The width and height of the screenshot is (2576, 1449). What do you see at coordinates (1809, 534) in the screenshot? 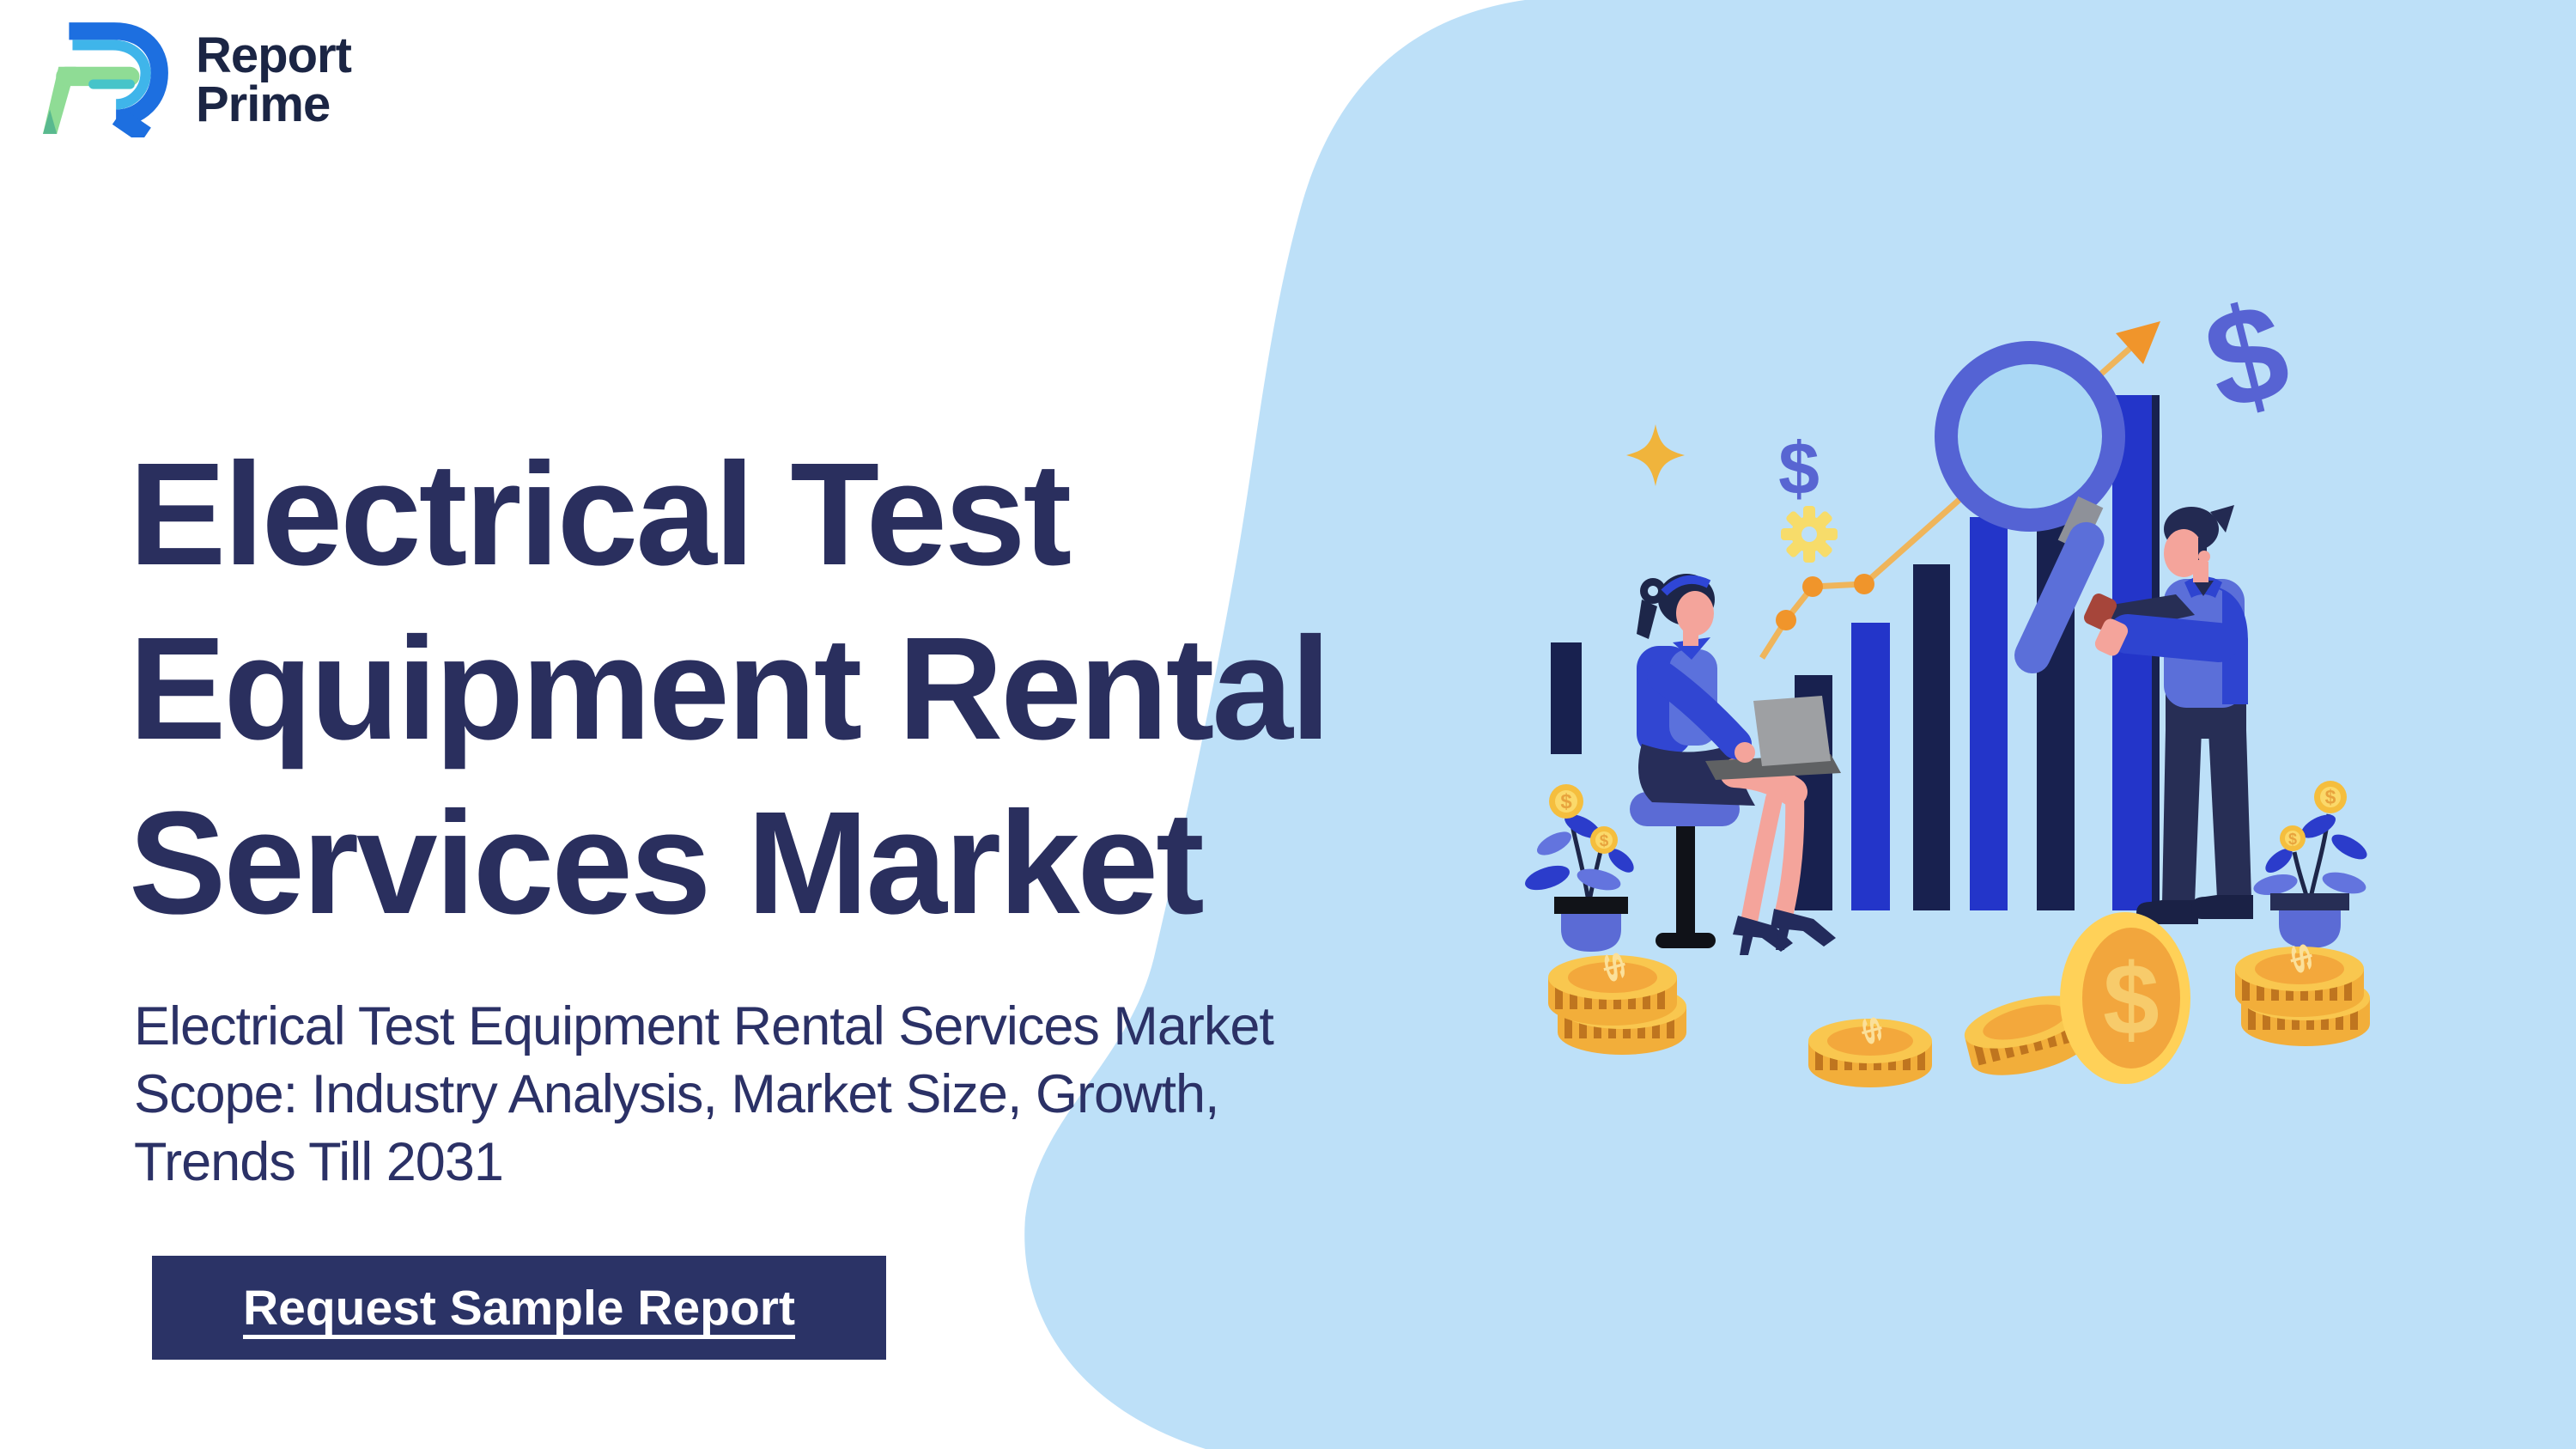
I see `gear-icon` at bounding box center [1809, 534].